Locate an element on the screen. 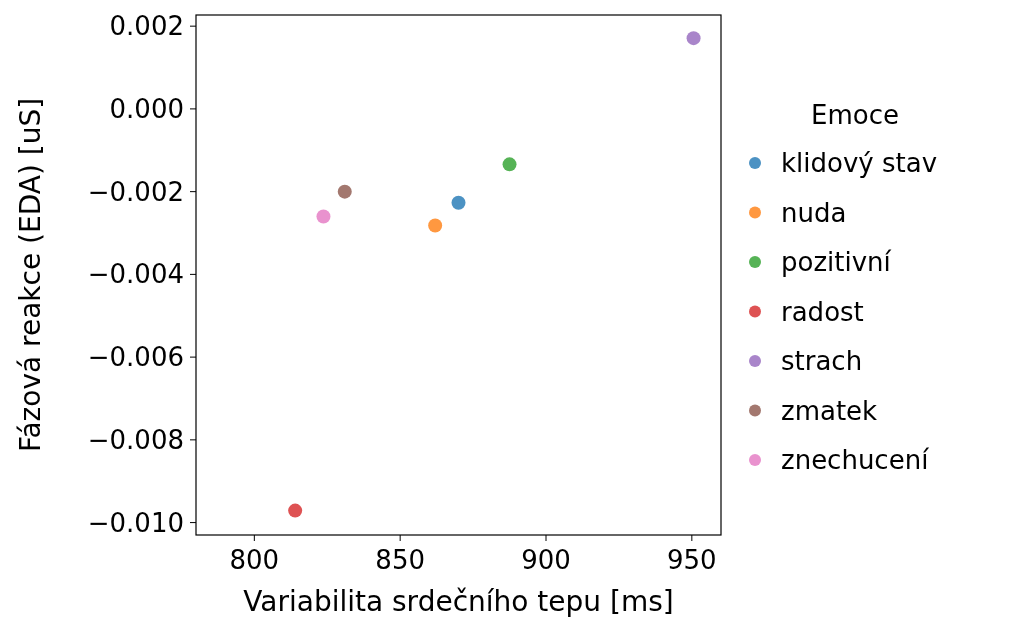 Image resolution: width=1019 pixels, height=620 pixels. y-tick-label: −0.006 is located at coordinates (135, 357).